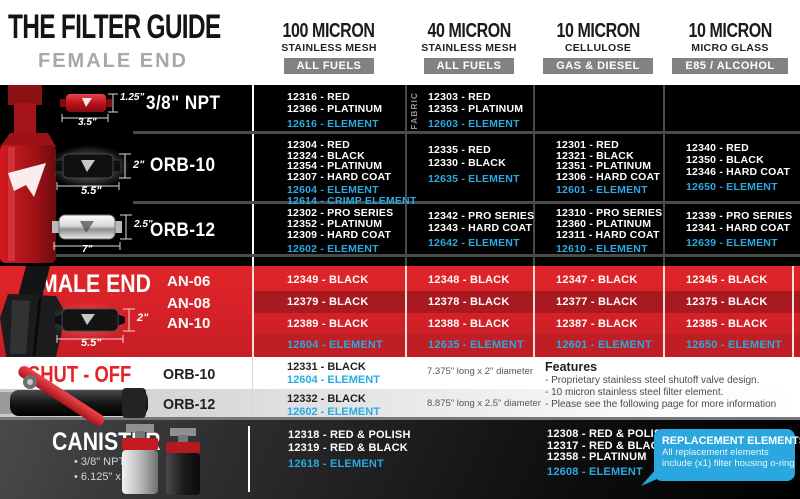  What do you see at coordinates (717, 148) in the screenshot?
I see `part-number: 12340 - RED` at bounding box center [717, 148].